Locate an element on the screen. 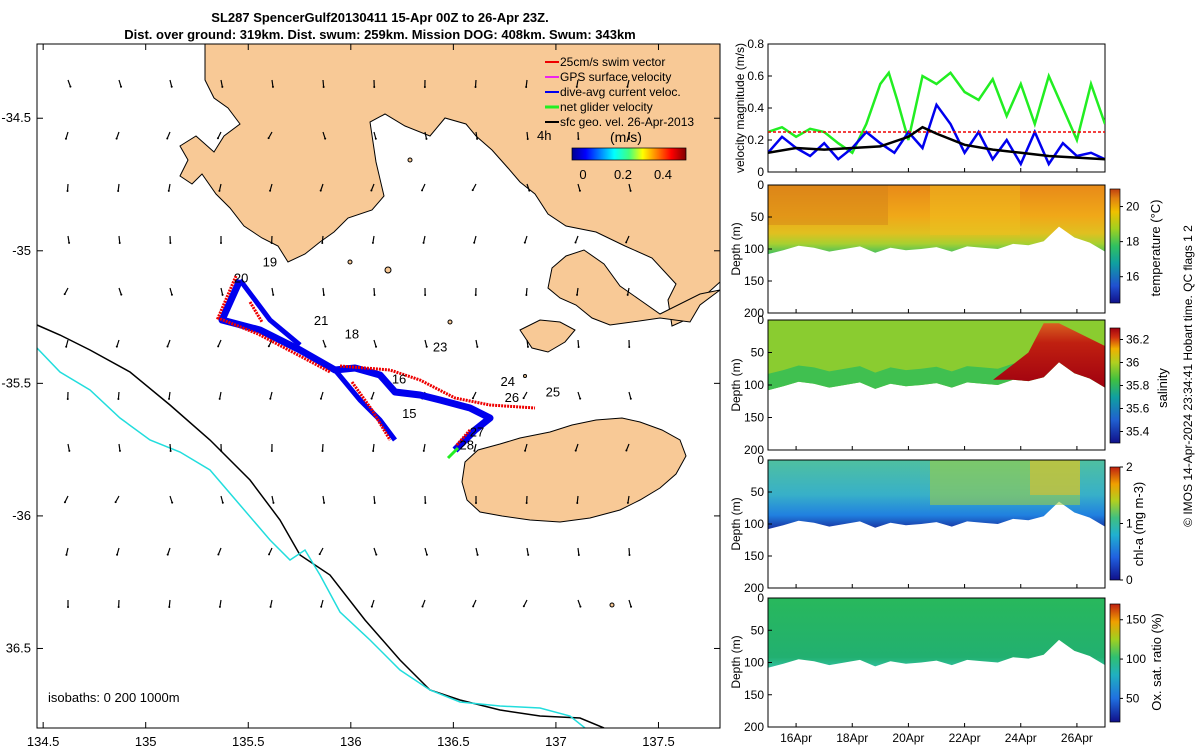 The image size is (1200, 750). series-line-dive-avg-current-veloc- is located at coordinates (936, 134).